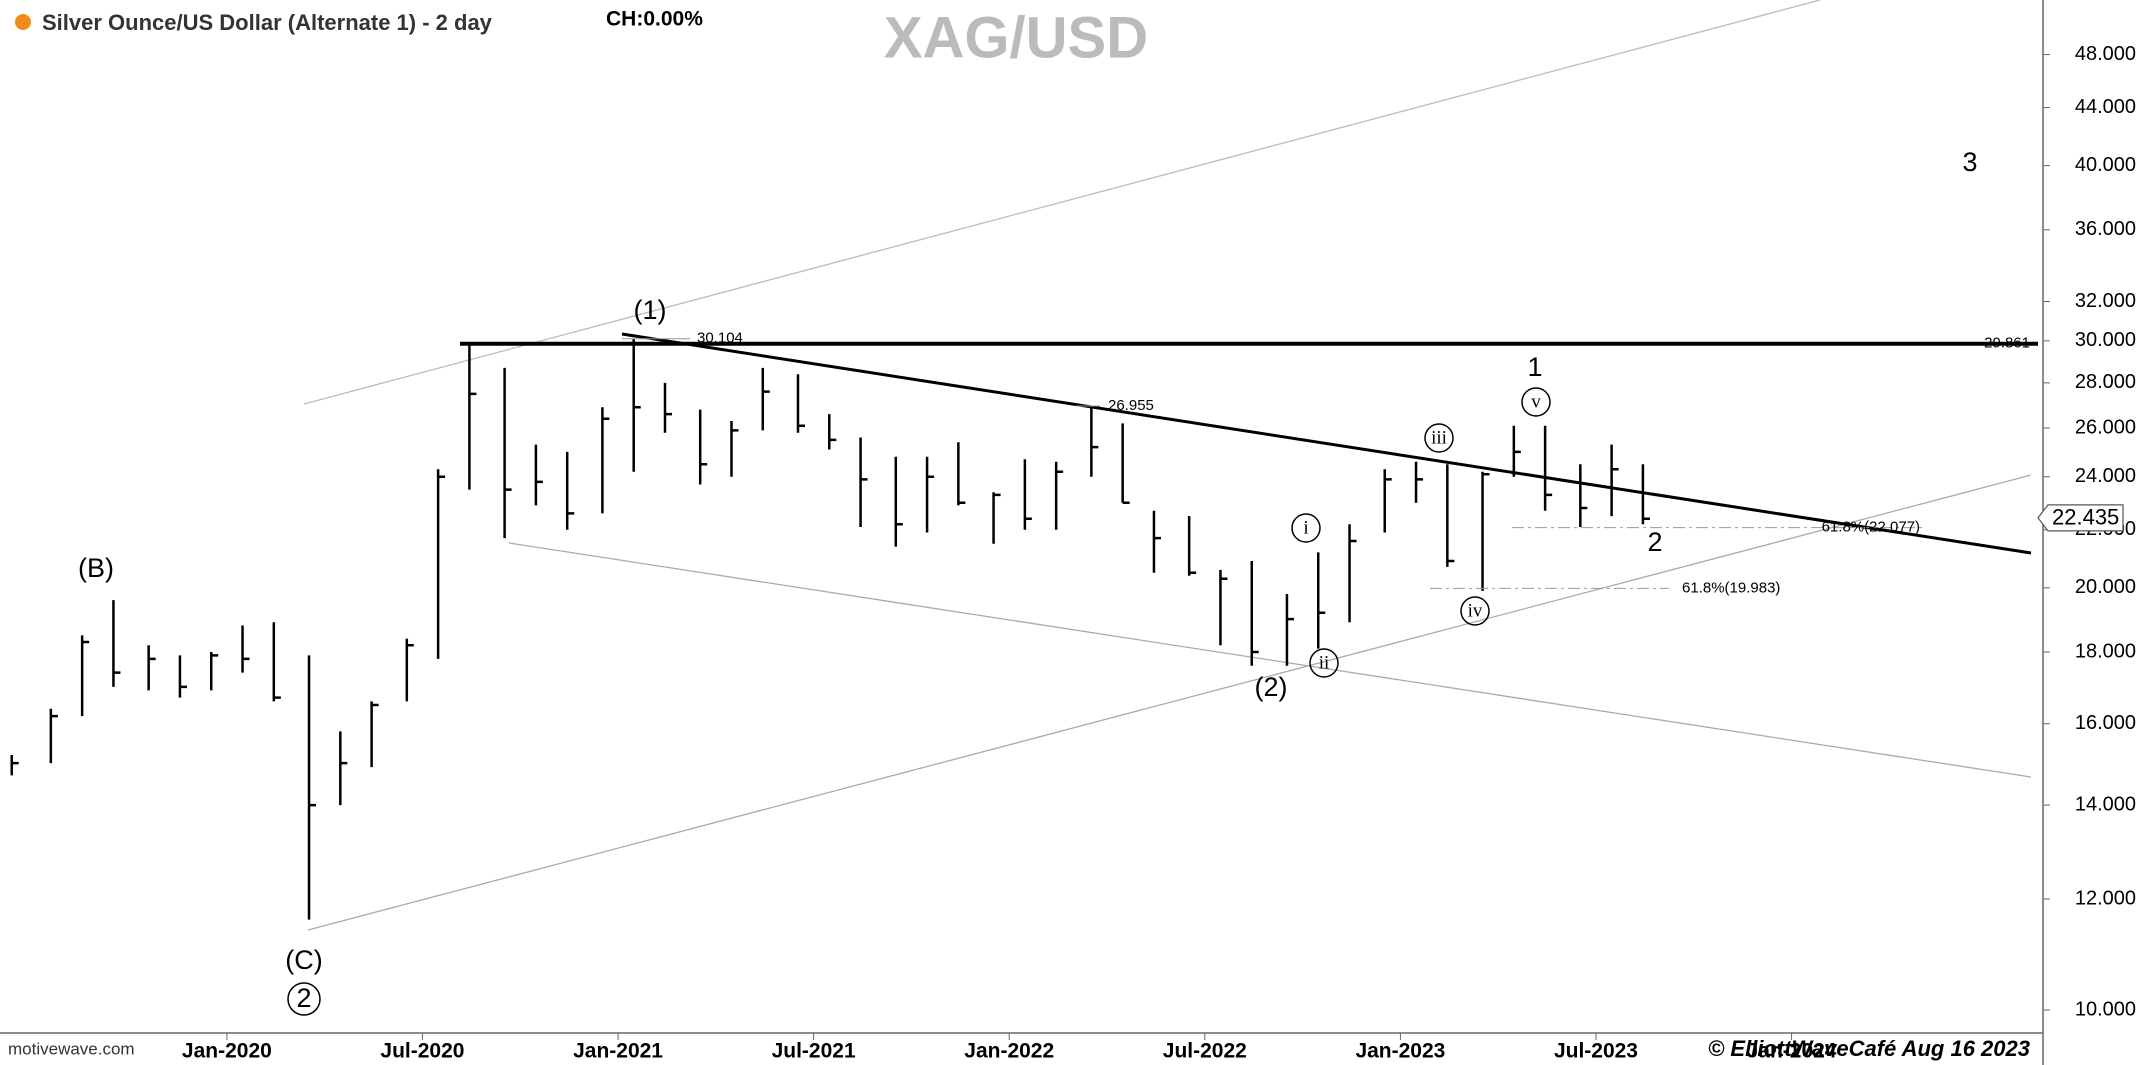  What do you see at coordinates (1326, 443) in the screenshot?
I see `trend-line` at bounding box center [1326, 443].